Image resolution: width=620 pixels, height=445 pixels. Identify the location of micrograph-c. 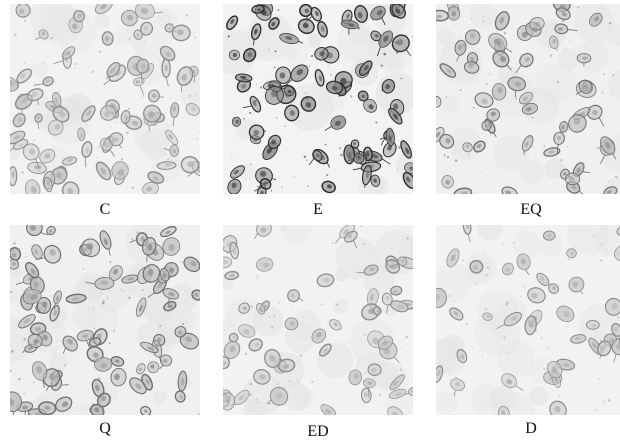
(105, 99).